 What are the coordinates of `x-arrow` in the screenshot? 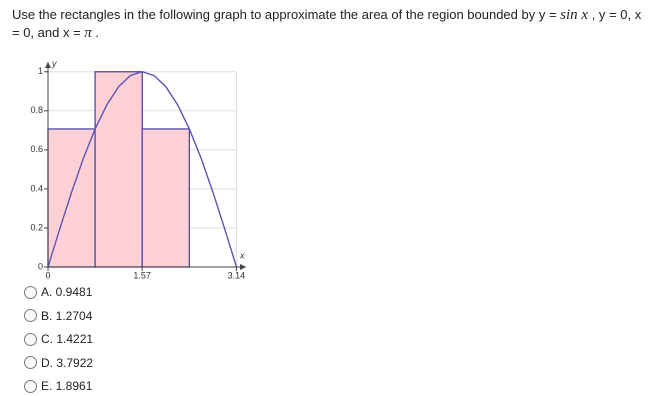 It's located at (243, 267).